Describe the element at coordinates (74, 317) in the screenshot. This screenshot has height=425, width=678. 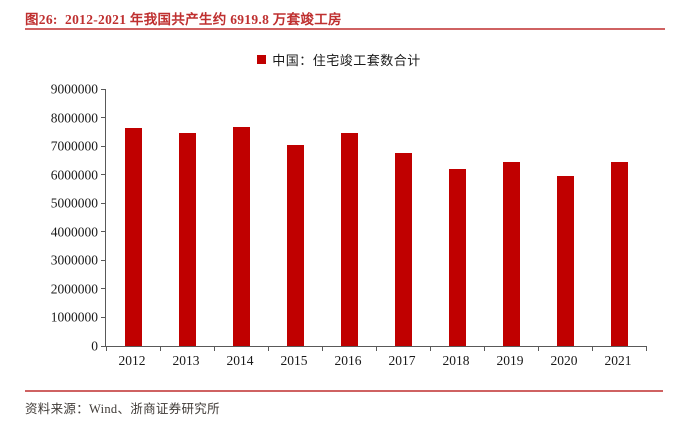
I see `y-tick-label-1000000: 1000000` at that location.